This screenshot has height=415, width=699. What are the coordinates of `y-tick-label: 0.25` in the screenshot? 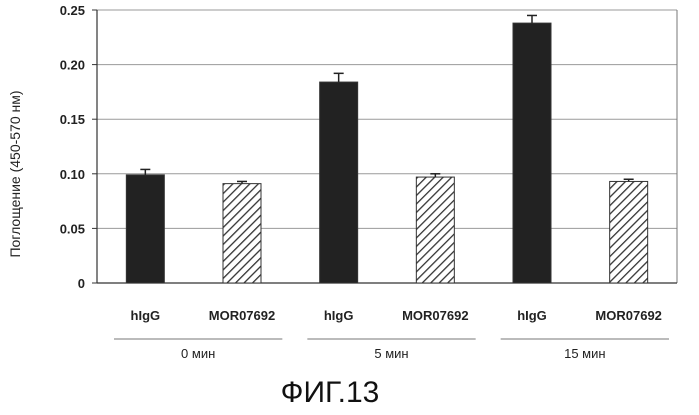 It's located at (72, 10).